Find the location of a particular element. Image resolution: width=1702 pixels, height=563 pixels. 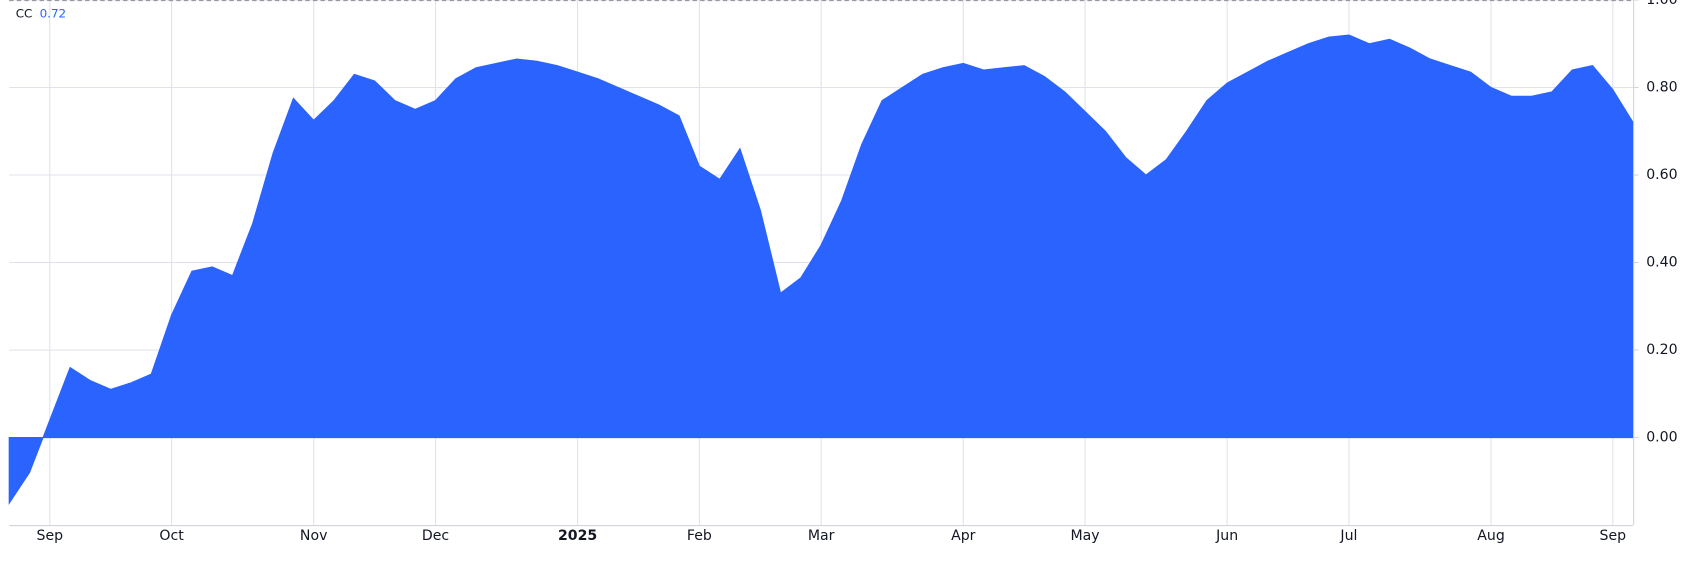

legend-name: CC is located at coordinates (24, 14).